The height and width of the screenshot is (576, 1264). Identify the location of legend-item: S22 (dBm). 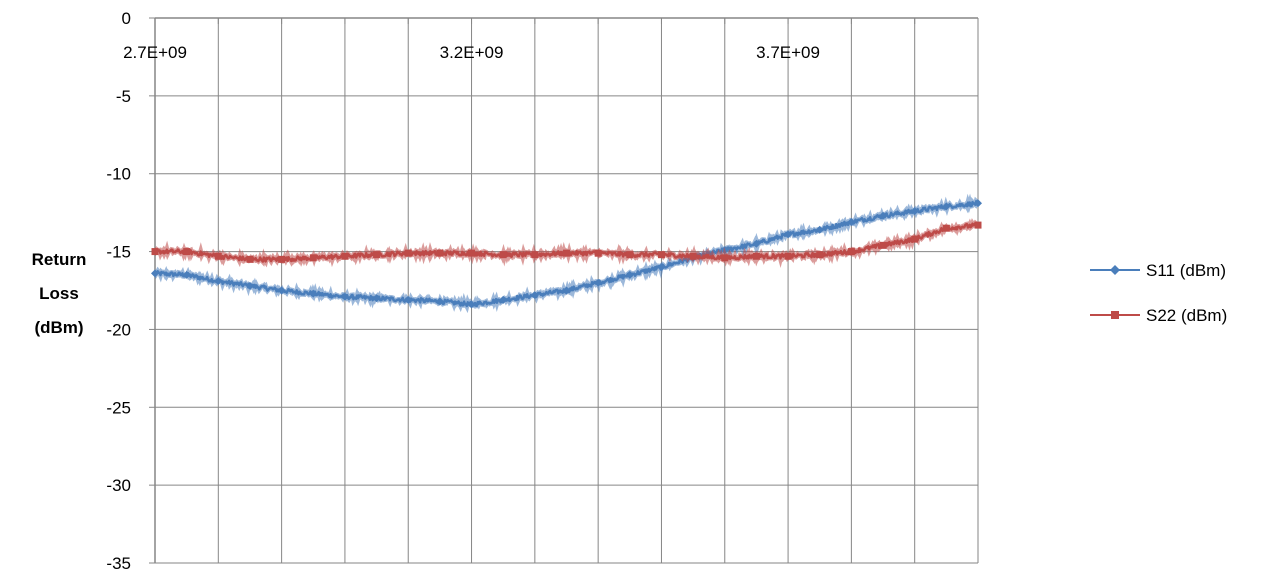
(1158, 315).